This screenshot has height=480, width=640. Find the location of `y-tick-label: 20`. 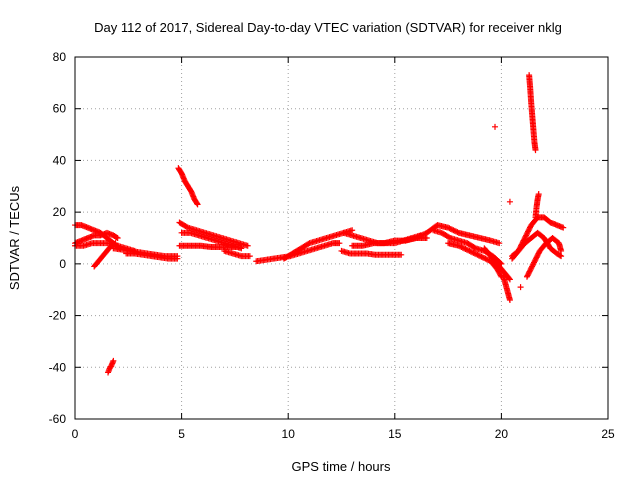

y-tick-label: 20 is located at coordinates (60, 212).